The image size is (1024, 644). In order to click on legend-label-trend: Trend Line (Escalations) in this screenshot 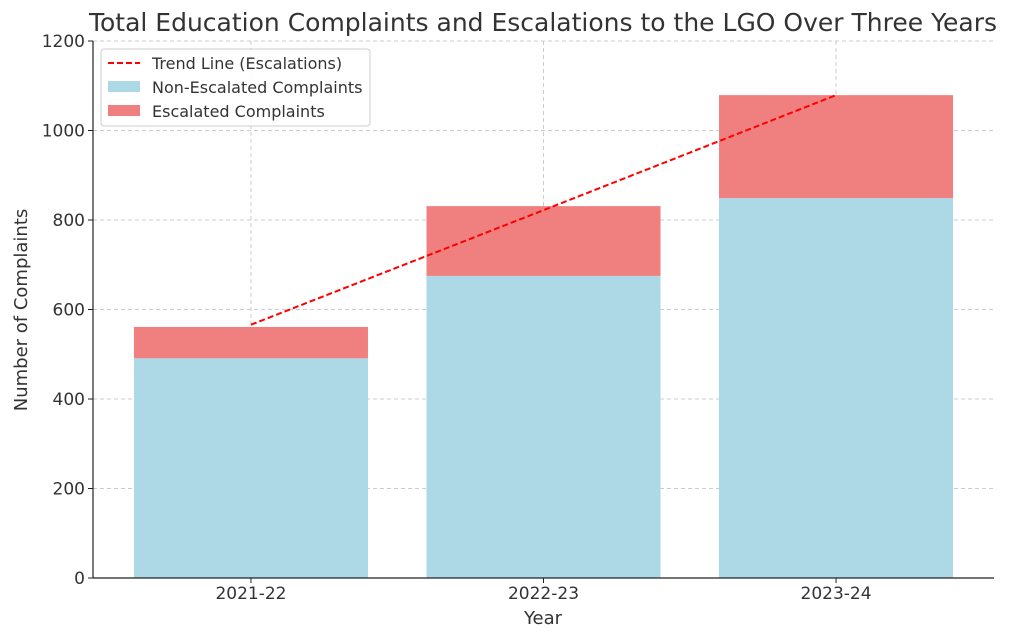, I will do `click(246, 63)`.